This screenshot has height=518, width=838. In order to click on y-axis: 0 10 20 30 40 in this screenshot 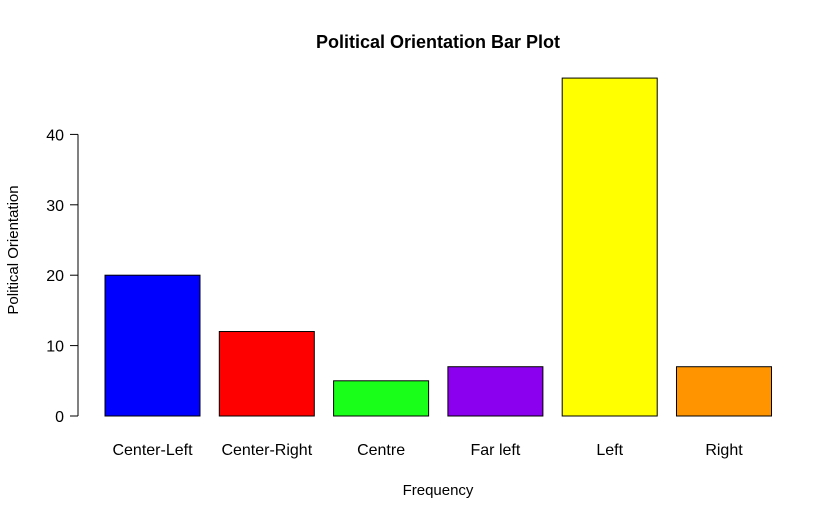, I will do `click(62, 276)`.